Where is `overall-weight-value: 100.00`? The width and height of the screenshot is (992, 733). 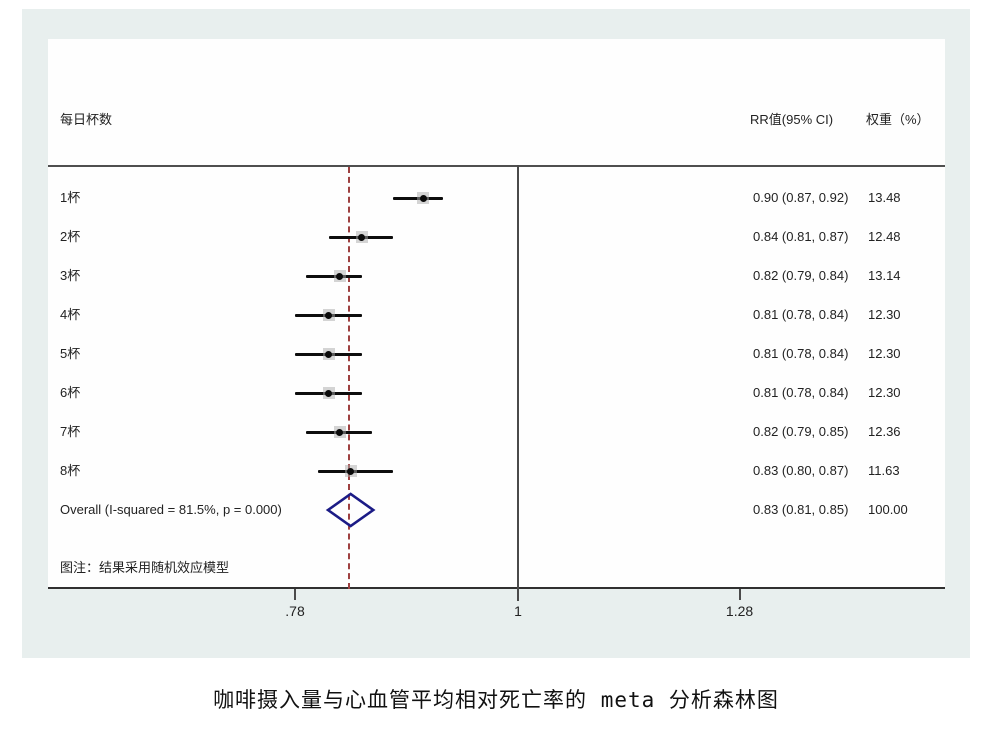
overall-weight-value: 100.00 is located at coordinates (888, 509).